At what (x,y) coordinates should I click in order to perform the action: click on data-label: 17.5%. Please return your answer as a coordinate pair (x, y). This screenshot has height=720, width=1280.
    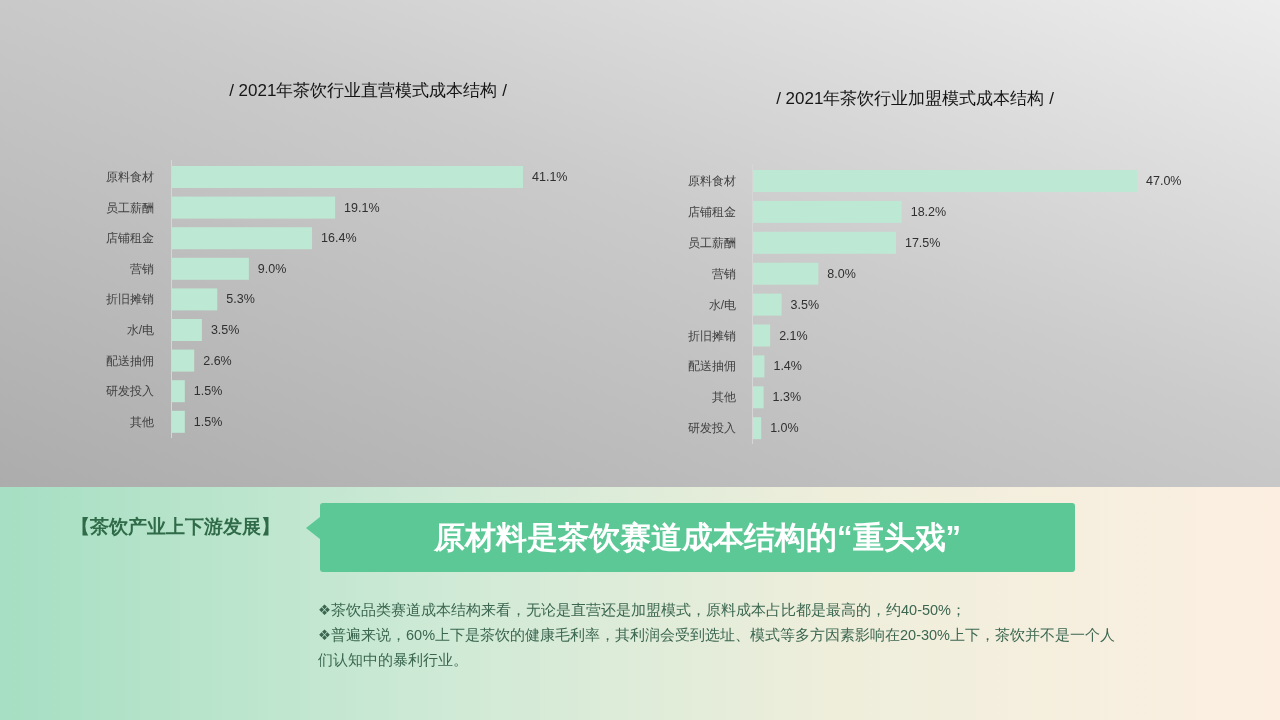
    Looking at the image, I should click on (922, 242).